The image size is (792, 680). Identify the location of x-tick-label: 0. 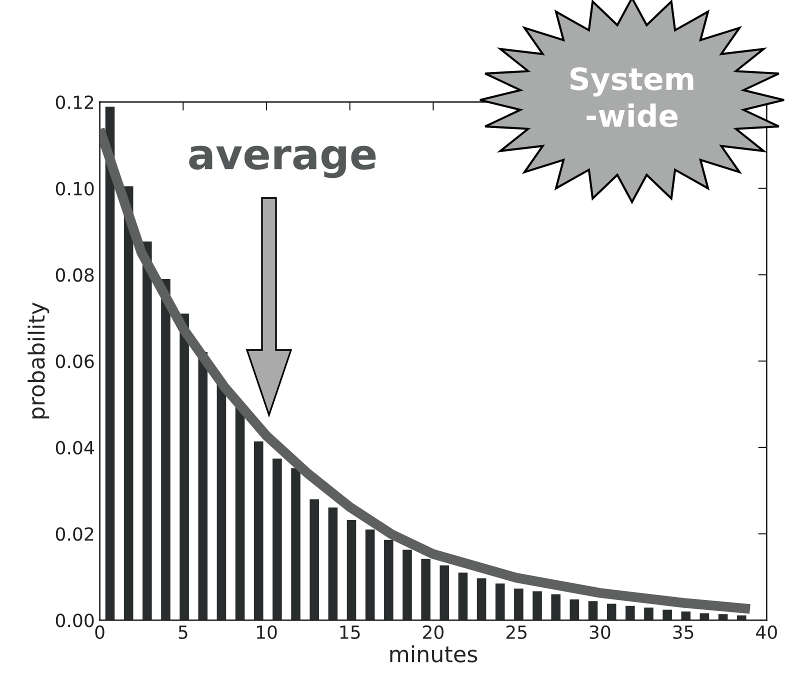
(99, 632).